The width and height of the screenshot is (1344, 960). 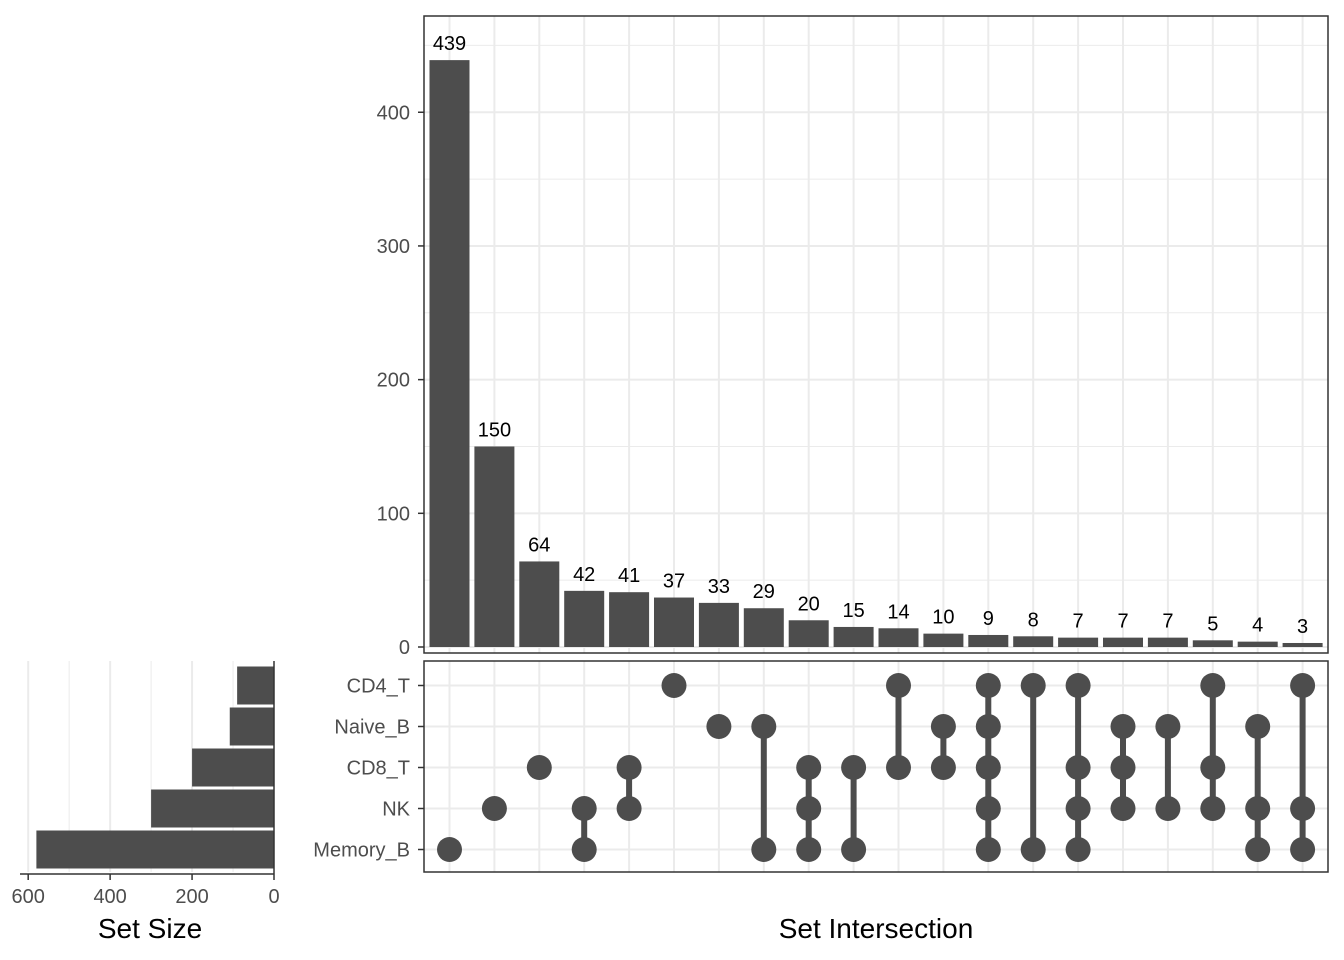 What do you see at coordinates (539, 545) in the screenshot?
I see `intersection-bar-label: 64` at bounding box center [539, 545].